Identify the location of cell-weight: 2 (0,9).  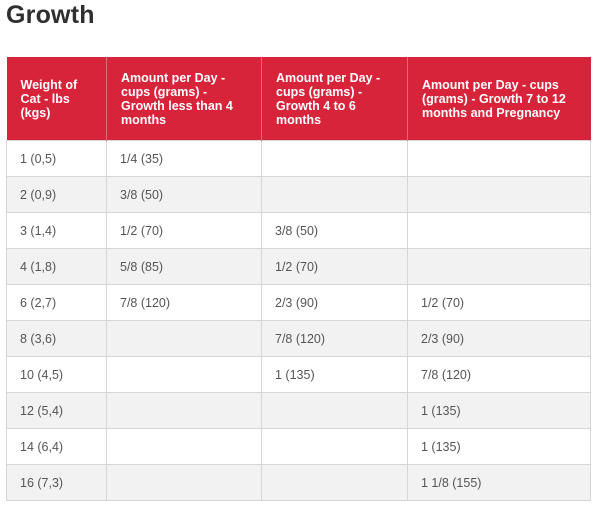
(56, 194).